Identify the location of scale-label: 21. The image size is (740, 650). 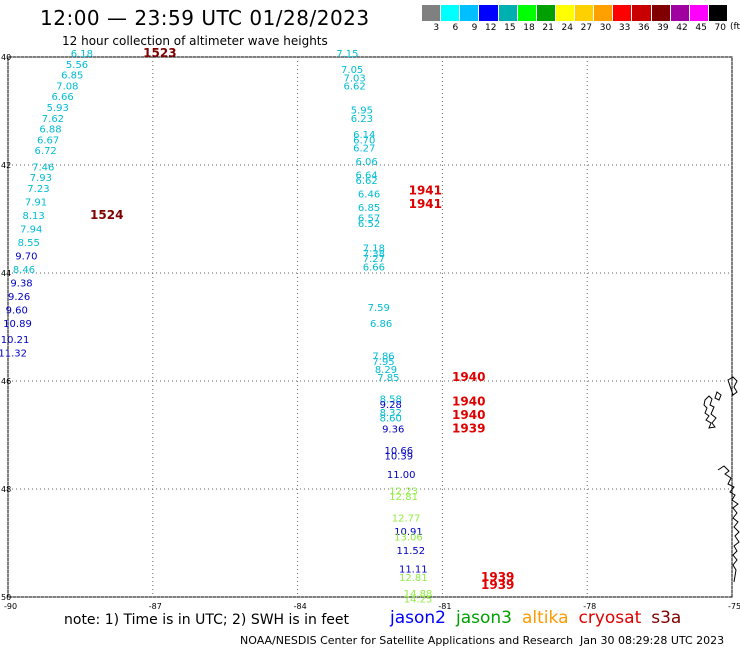
(548, 28).